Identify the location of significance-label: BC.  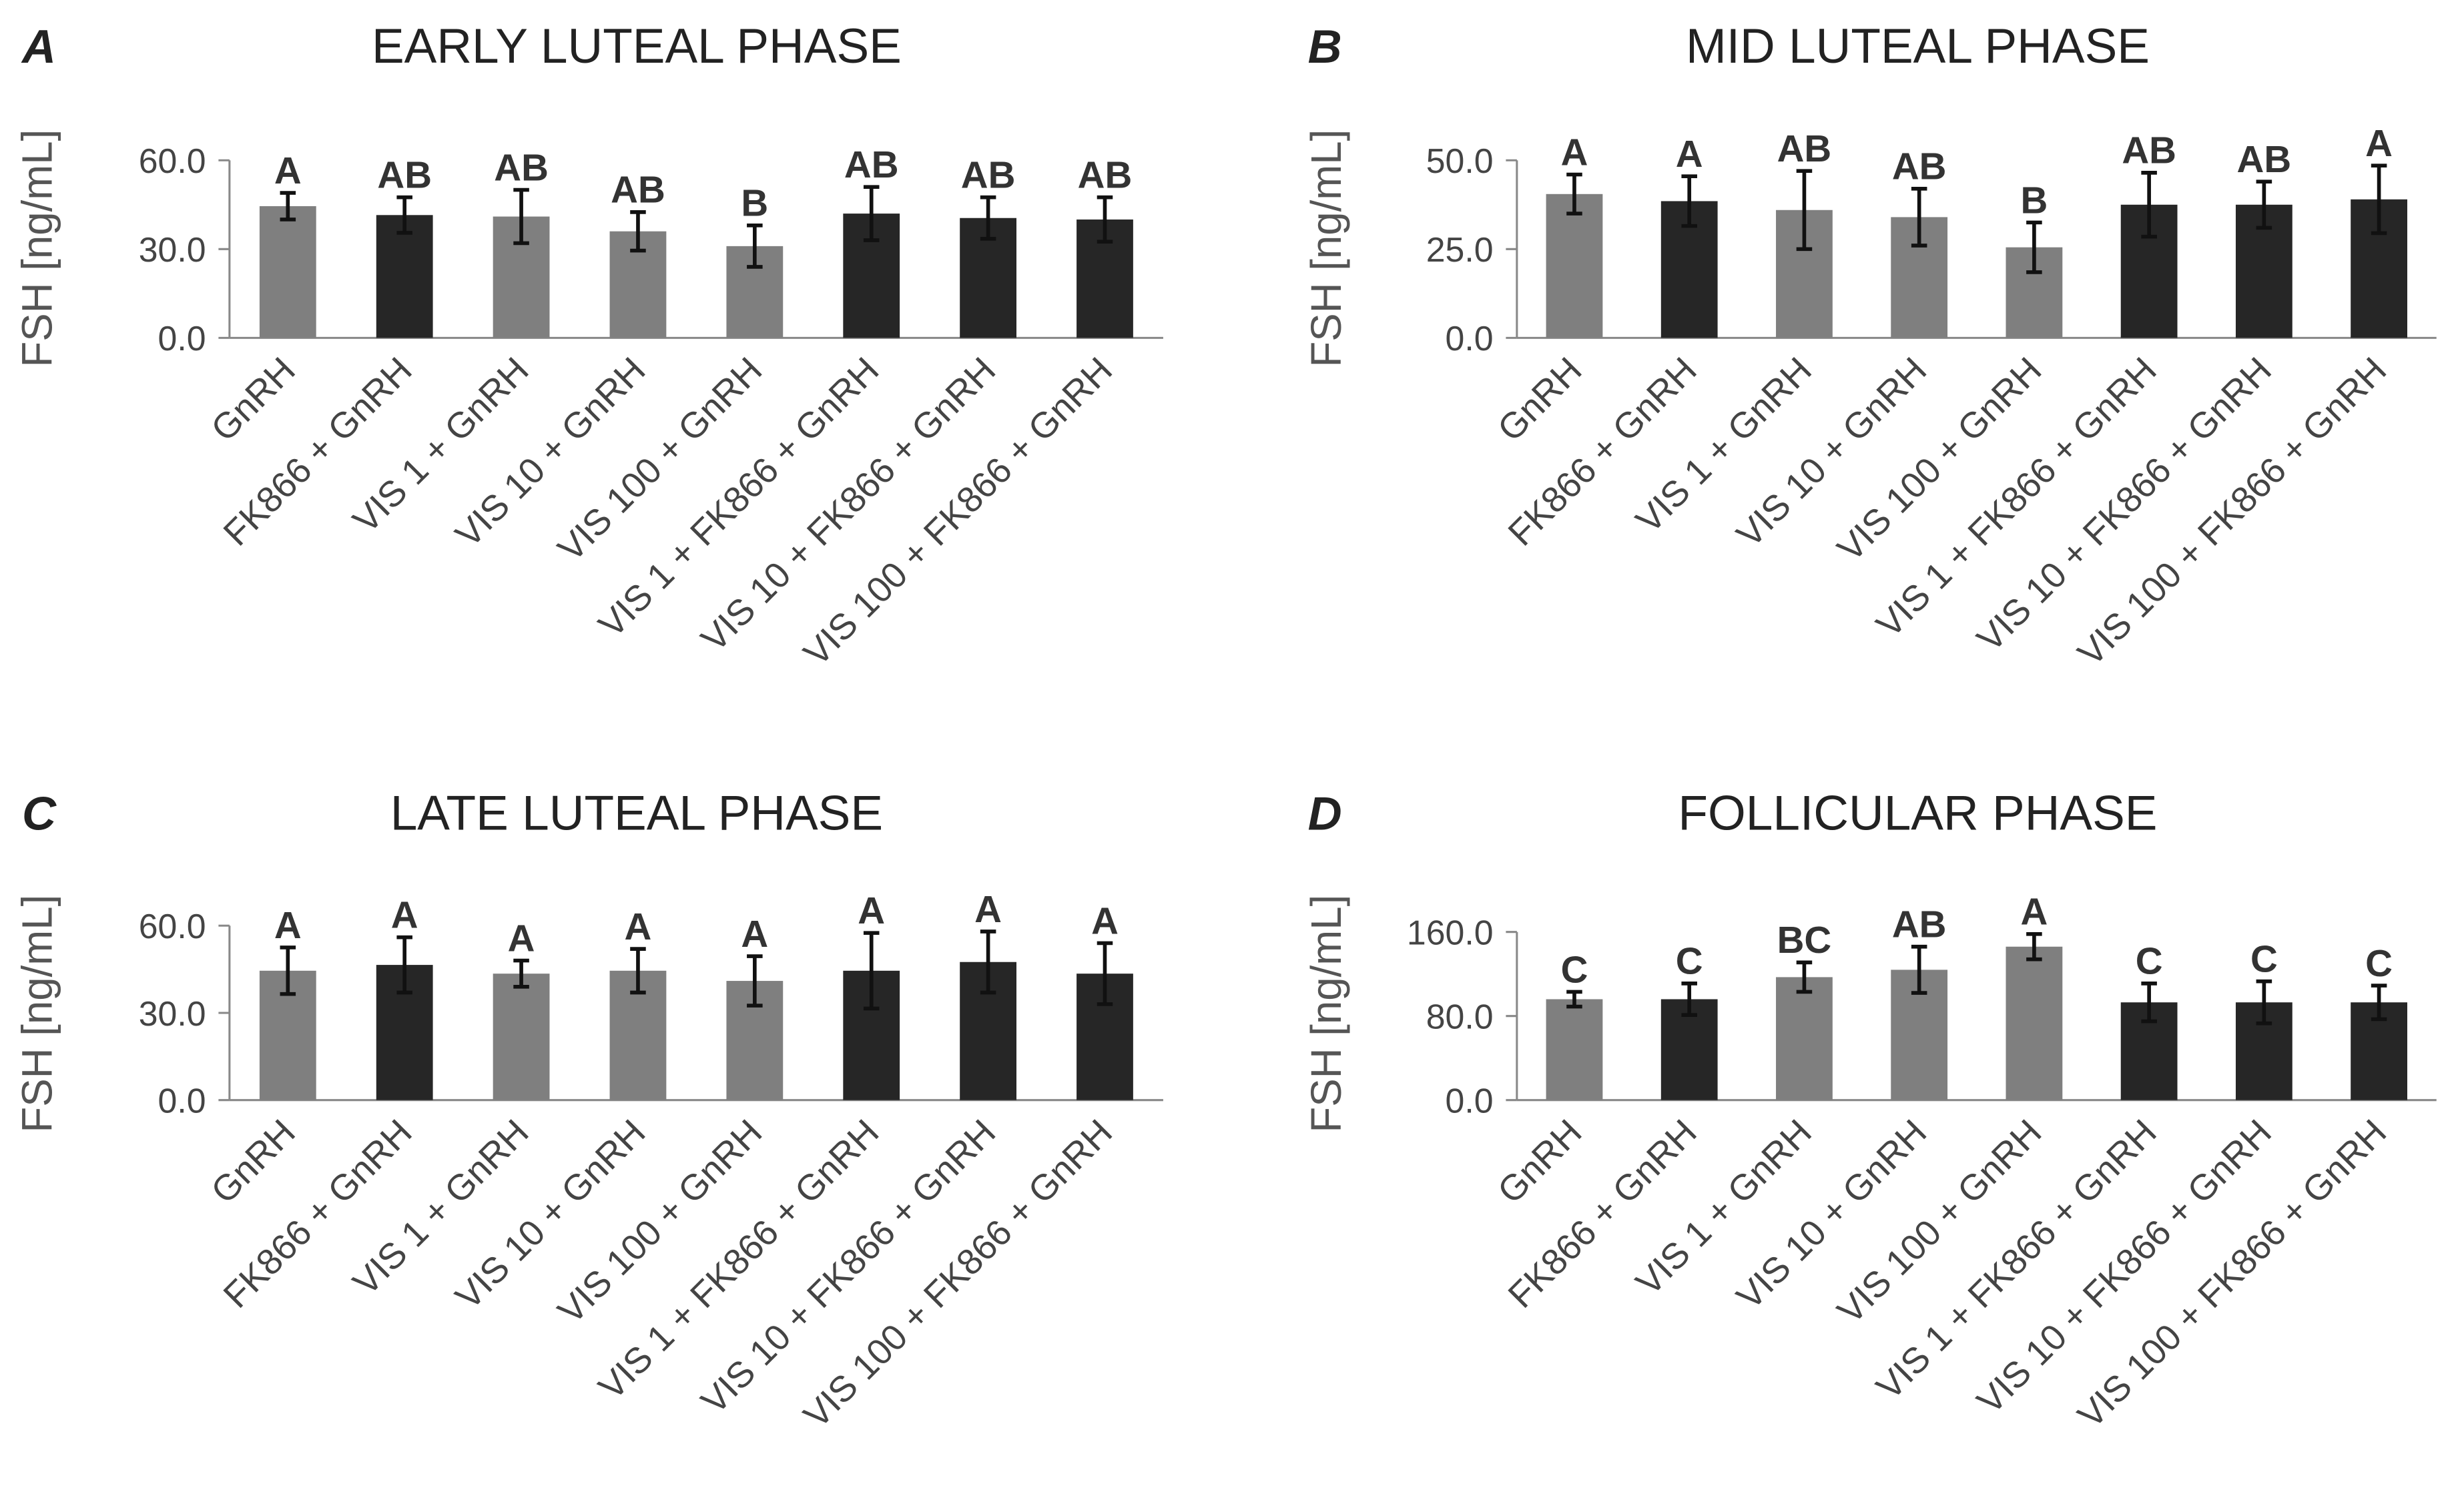
(1805, 940).